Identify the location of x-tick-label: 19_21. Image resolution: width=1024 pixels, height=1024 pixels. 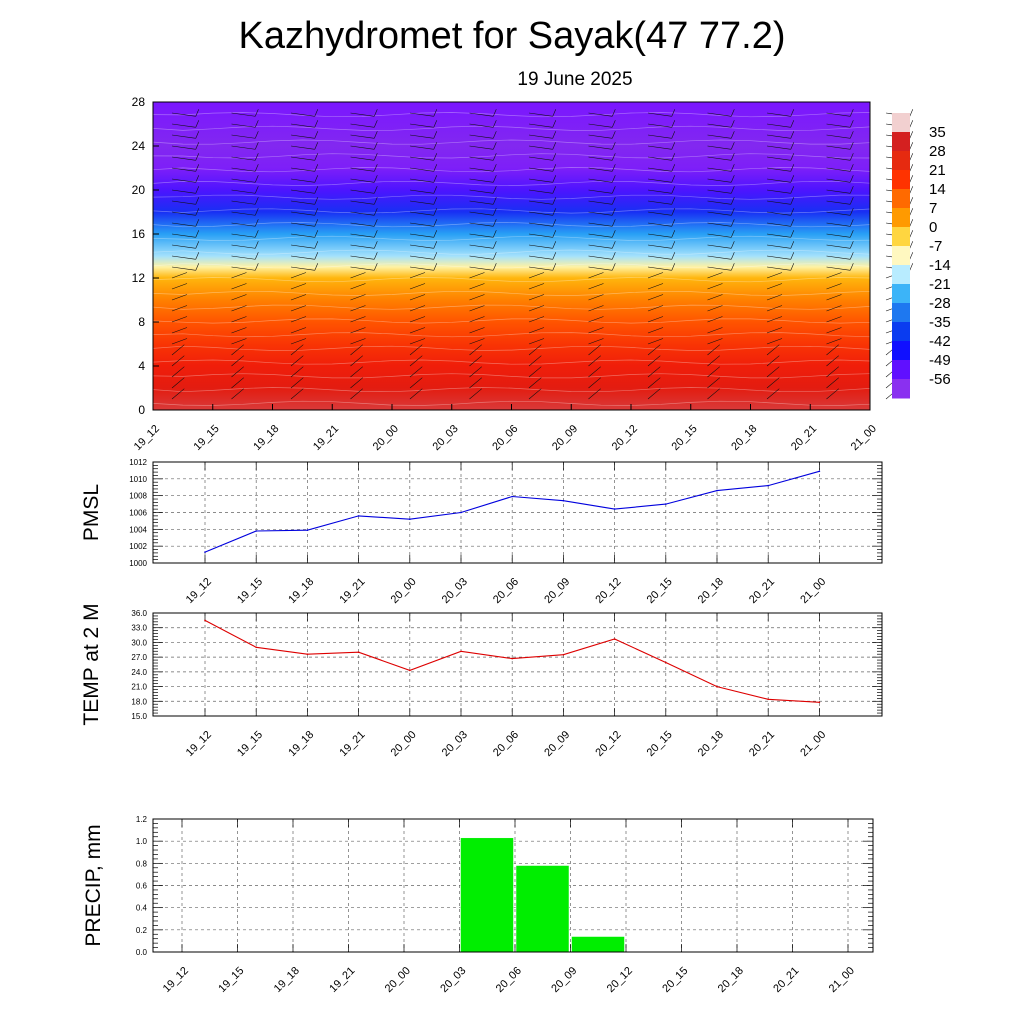
(352, 744).